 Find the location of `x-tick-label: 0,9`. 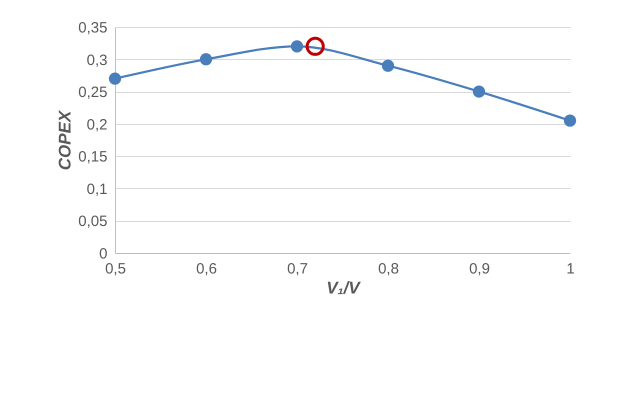

x-tick-label: 0,9 is located at coordinates (479, 269).